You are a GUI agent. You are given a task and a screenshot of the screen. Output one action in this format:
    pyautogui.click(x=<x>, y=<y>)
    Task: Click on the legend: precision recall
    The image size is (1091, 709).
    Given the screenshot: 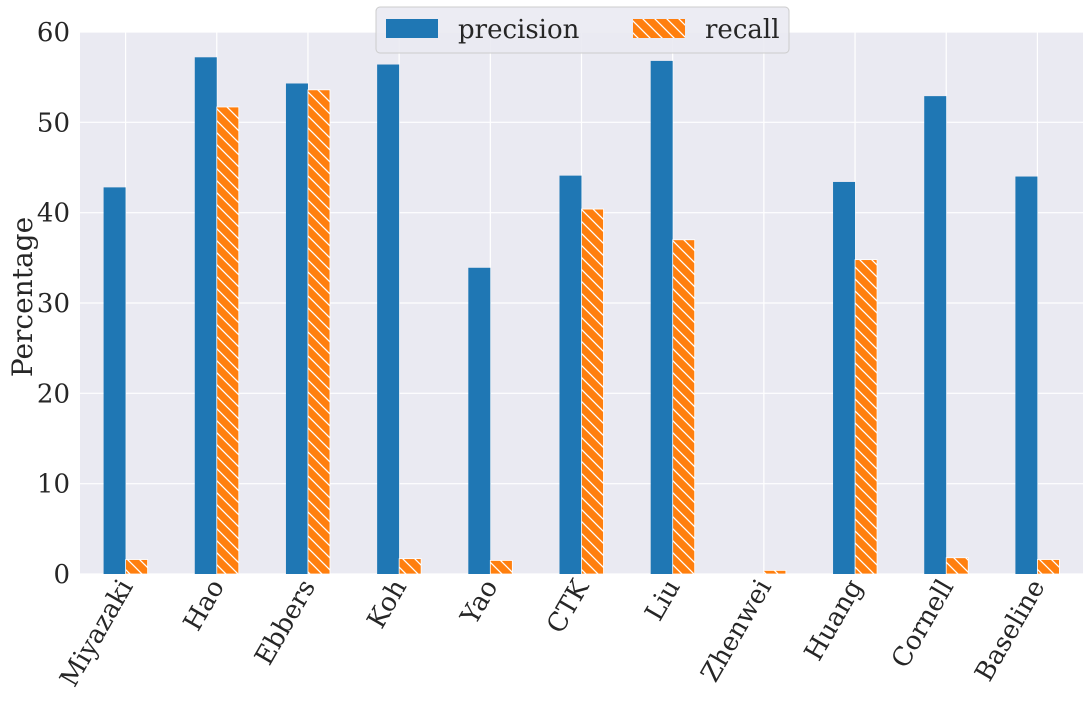 What is the action you would take?
    pyautogui.click(x=582, y=30)
    